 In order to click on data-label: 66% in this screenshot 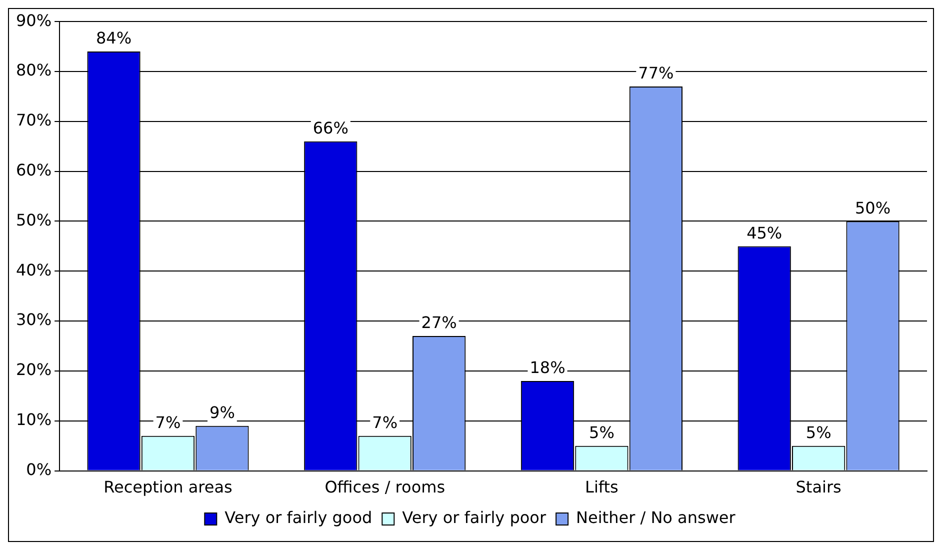, I will do `click(330, 128)`.